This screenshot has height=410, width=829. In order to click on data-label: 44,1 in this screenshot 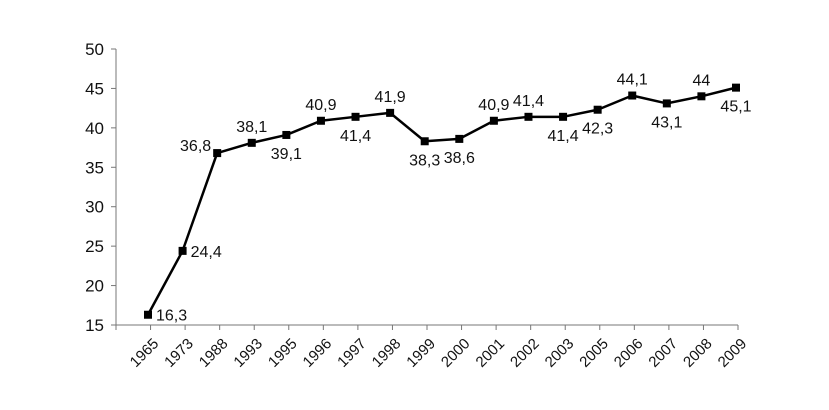, I will do `click(632, 80)`.